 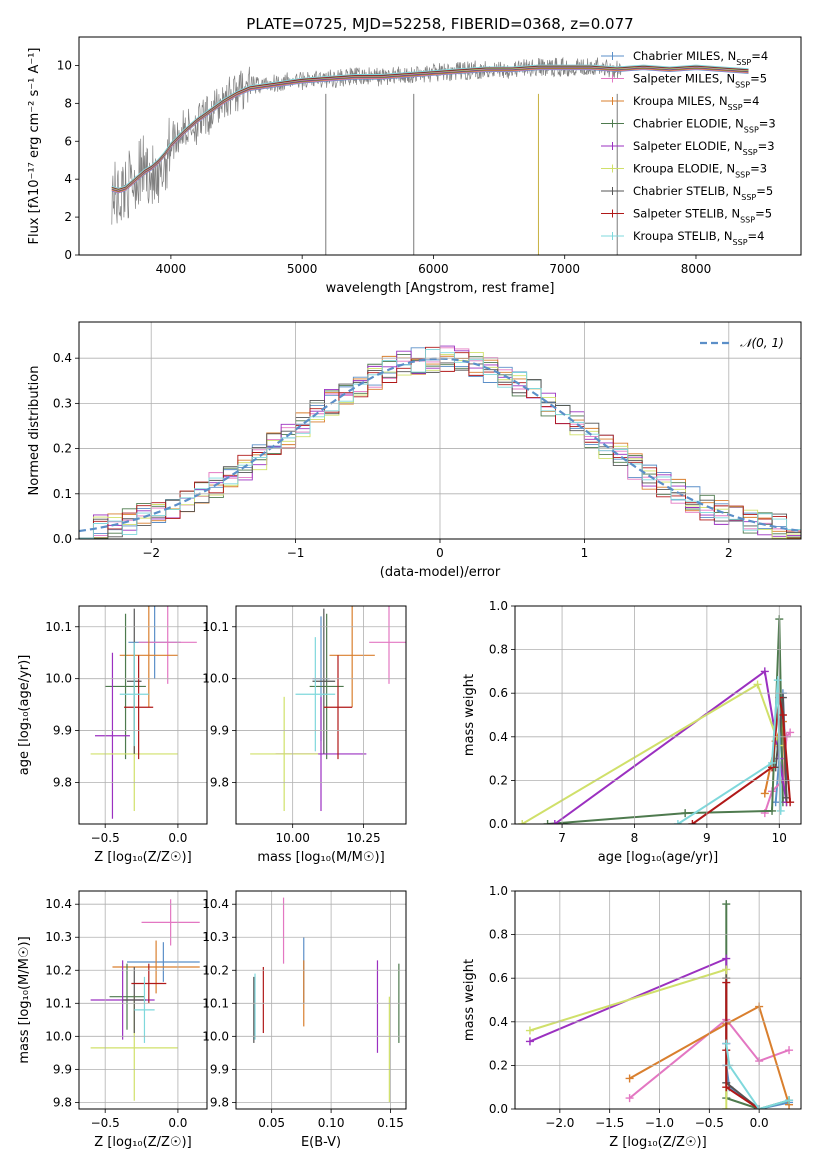 What do you see at coordinates (177, 838) in the screenshot?
I see `x-tick-label: 0.0` at bounding box center [177, 838].